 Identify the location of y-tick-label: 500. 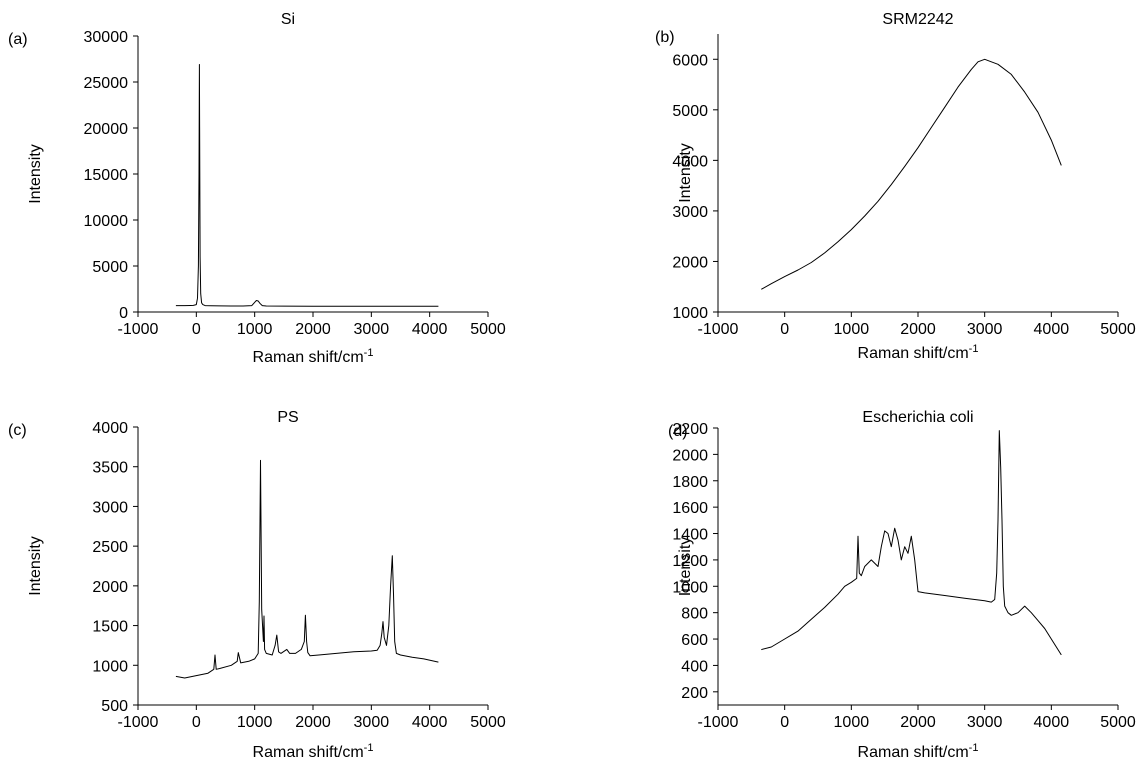
(114, 706).